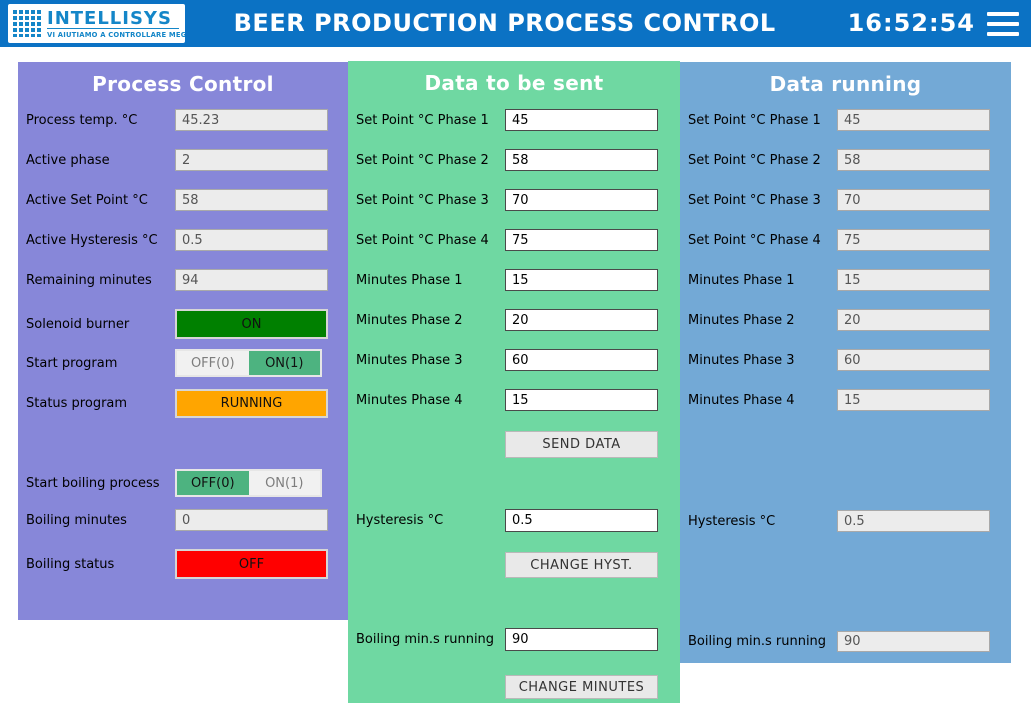  Describe the element at coordinates (911, 23) in the screenshot. I see `clock: 16:52:54` at that location.